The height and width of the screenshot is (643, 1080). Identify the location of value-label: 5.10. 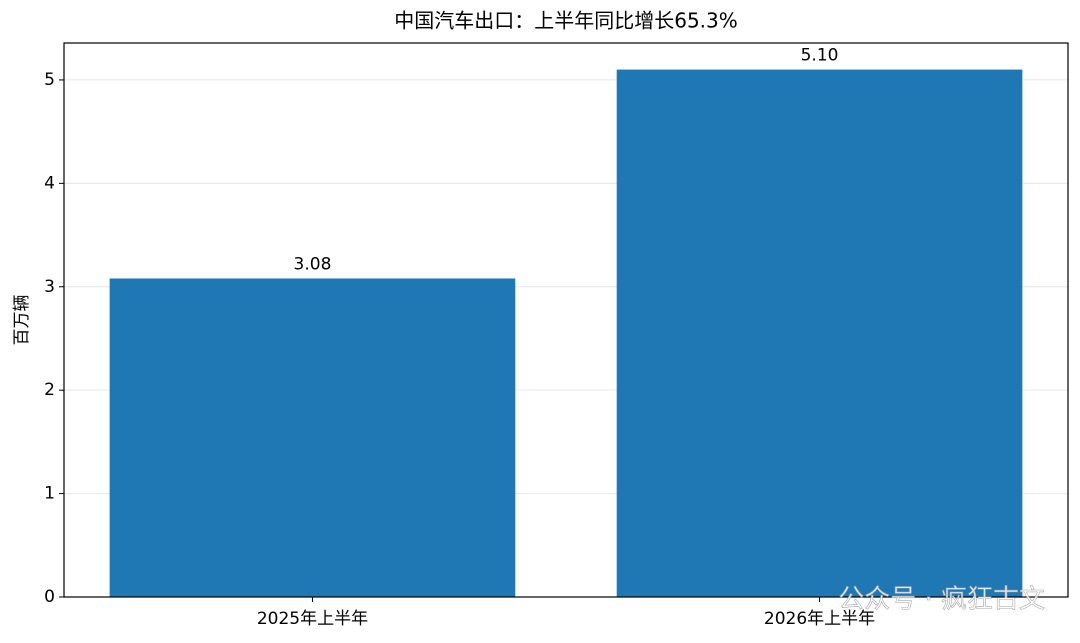
(820, 56).